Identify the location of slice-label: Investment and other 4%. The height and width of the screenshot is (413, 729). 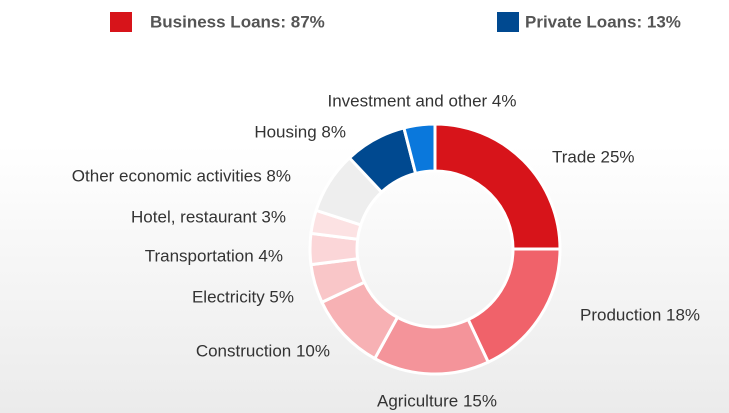
(421, 100).